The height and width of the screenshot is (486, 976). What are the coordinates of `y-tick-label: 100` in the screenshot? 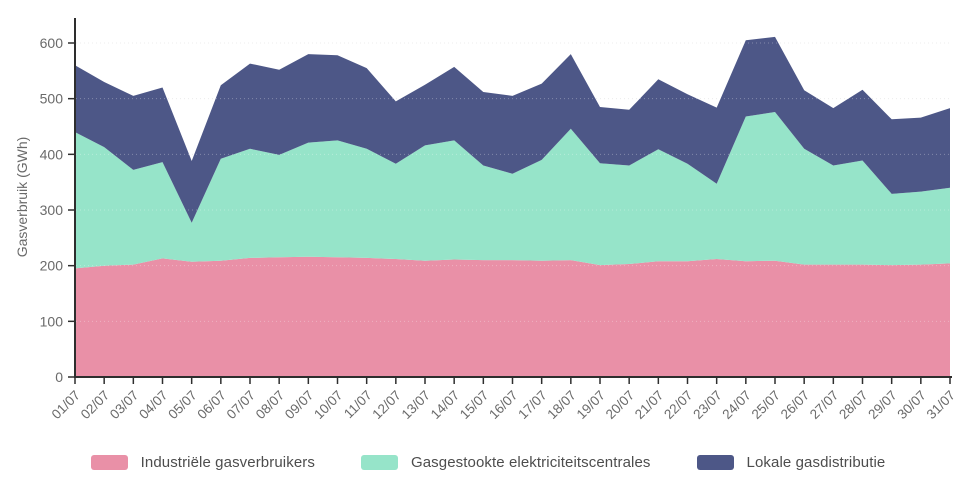 It's located at (52, 321).